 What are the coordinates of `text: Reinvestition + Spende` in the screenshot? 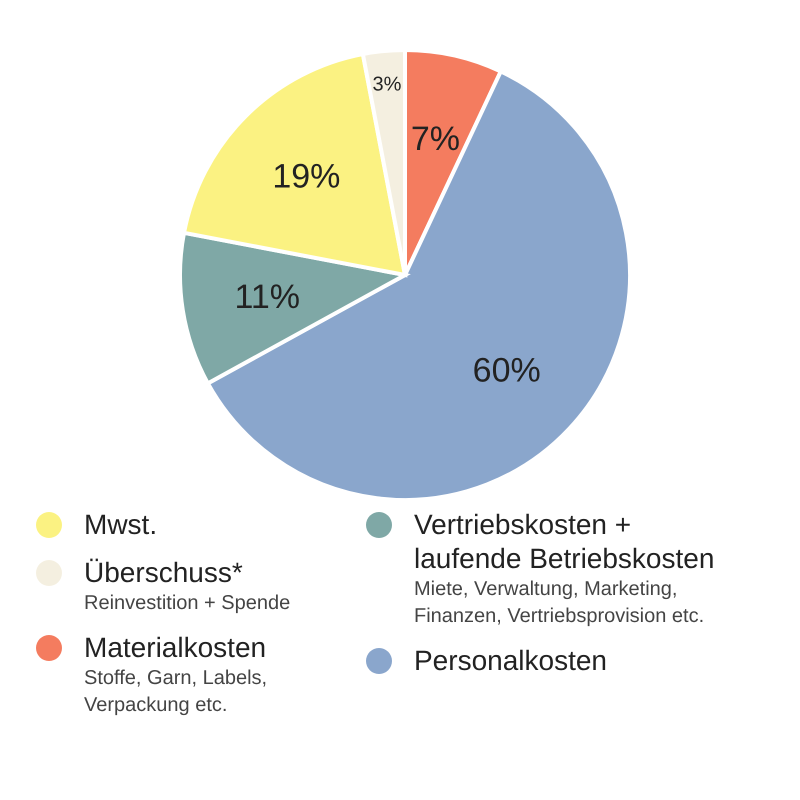 It's located at (187, 603).